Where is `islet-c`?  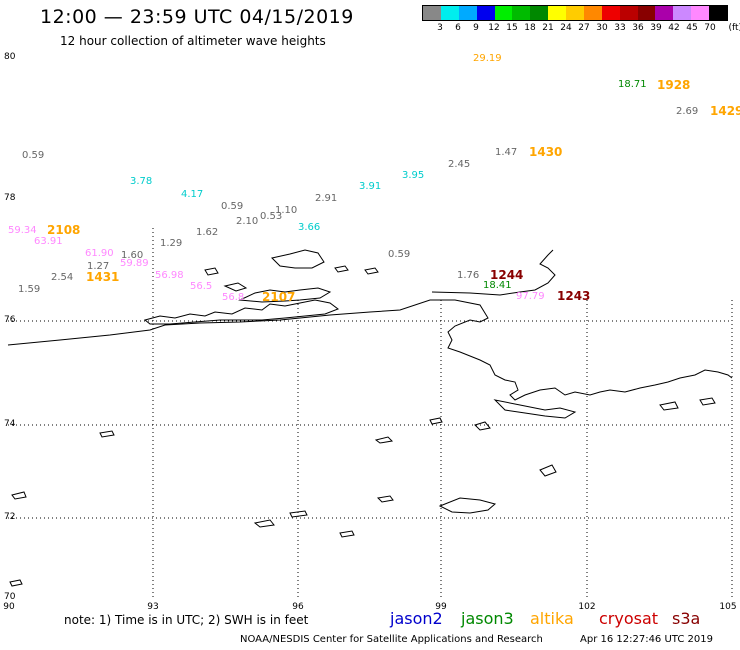 islet-c is located at coordinates (341, 269).